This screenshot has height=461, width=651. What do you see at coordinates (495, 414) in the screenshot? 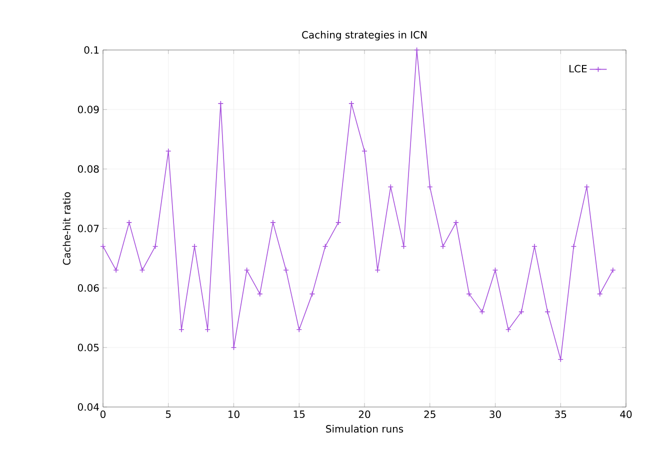
I see `x-tick-label: 30` at bounding box center [495, 414].